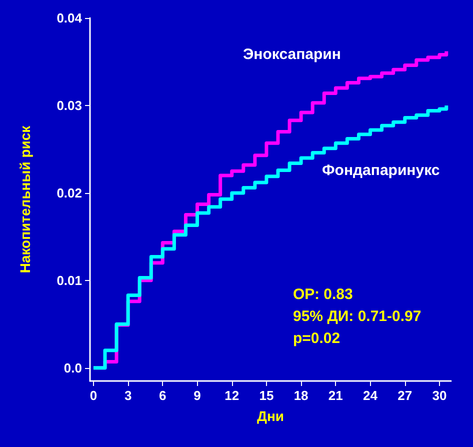 This screenshot has height=447, width=473. What do you see at coordinates (69, 105) in the screenshot?
I see `y-tick-label: 0.03` at bounding box center [69, 105].